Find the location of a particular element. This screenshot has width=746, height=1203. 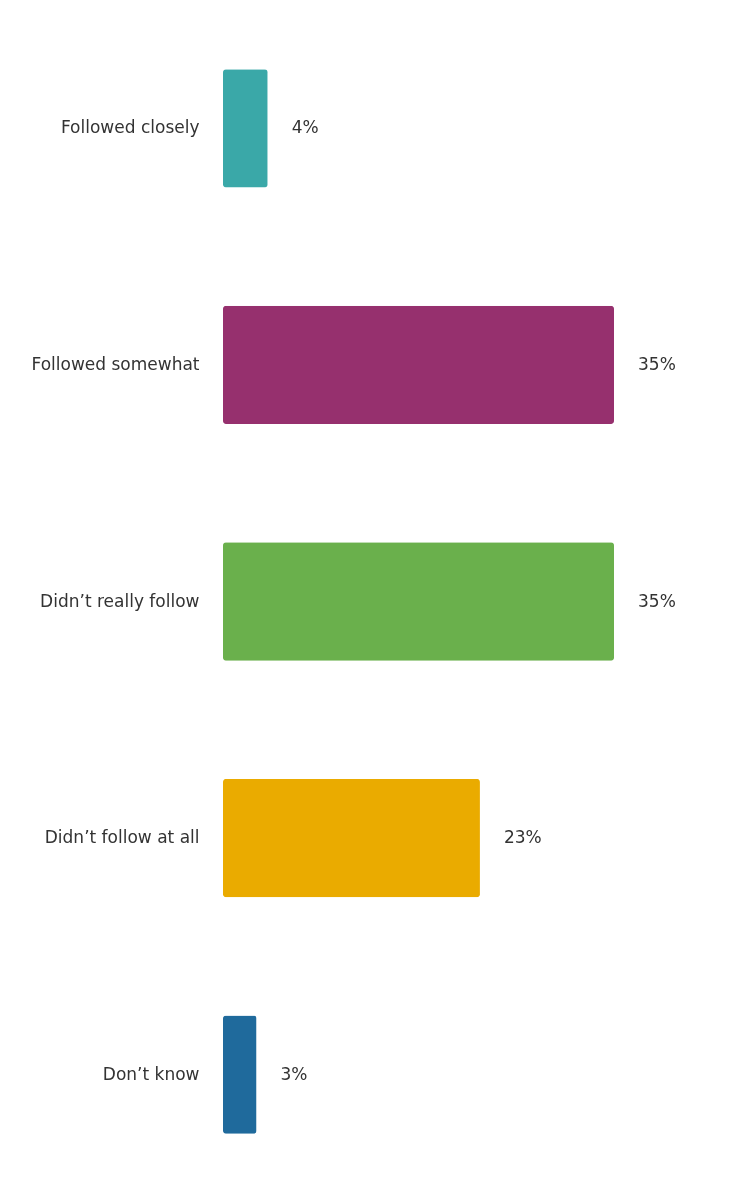

y-tick-label: Followed somewhat is located at coordinates (115, 363).